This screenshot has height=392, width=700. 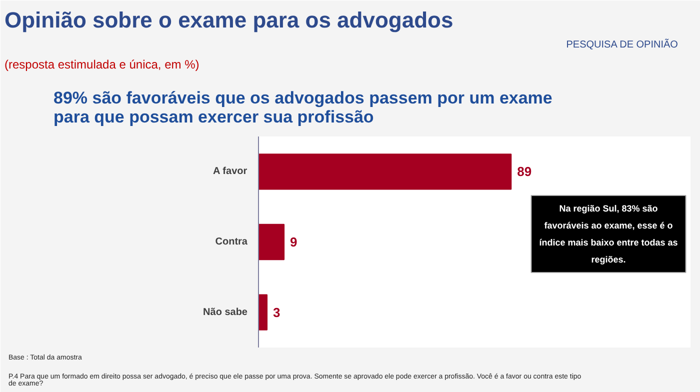 What do you see at coordinates (303, 107) in the screenshot?
I see `text: 89% são favoráveis que os advogados passem por um exame para que possam exercer sua profissão` at bounding box center [303, 107].